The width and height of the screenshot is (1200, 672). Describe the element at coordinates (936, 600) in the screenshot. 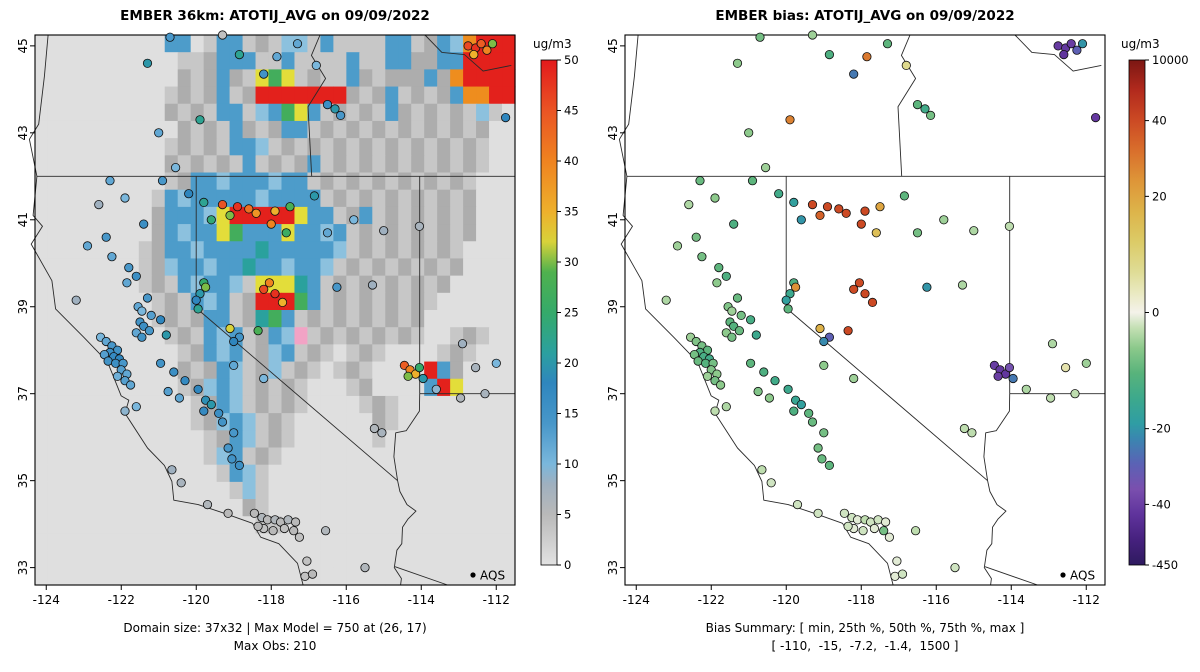

I see `x-tick-label: -116` at that location.